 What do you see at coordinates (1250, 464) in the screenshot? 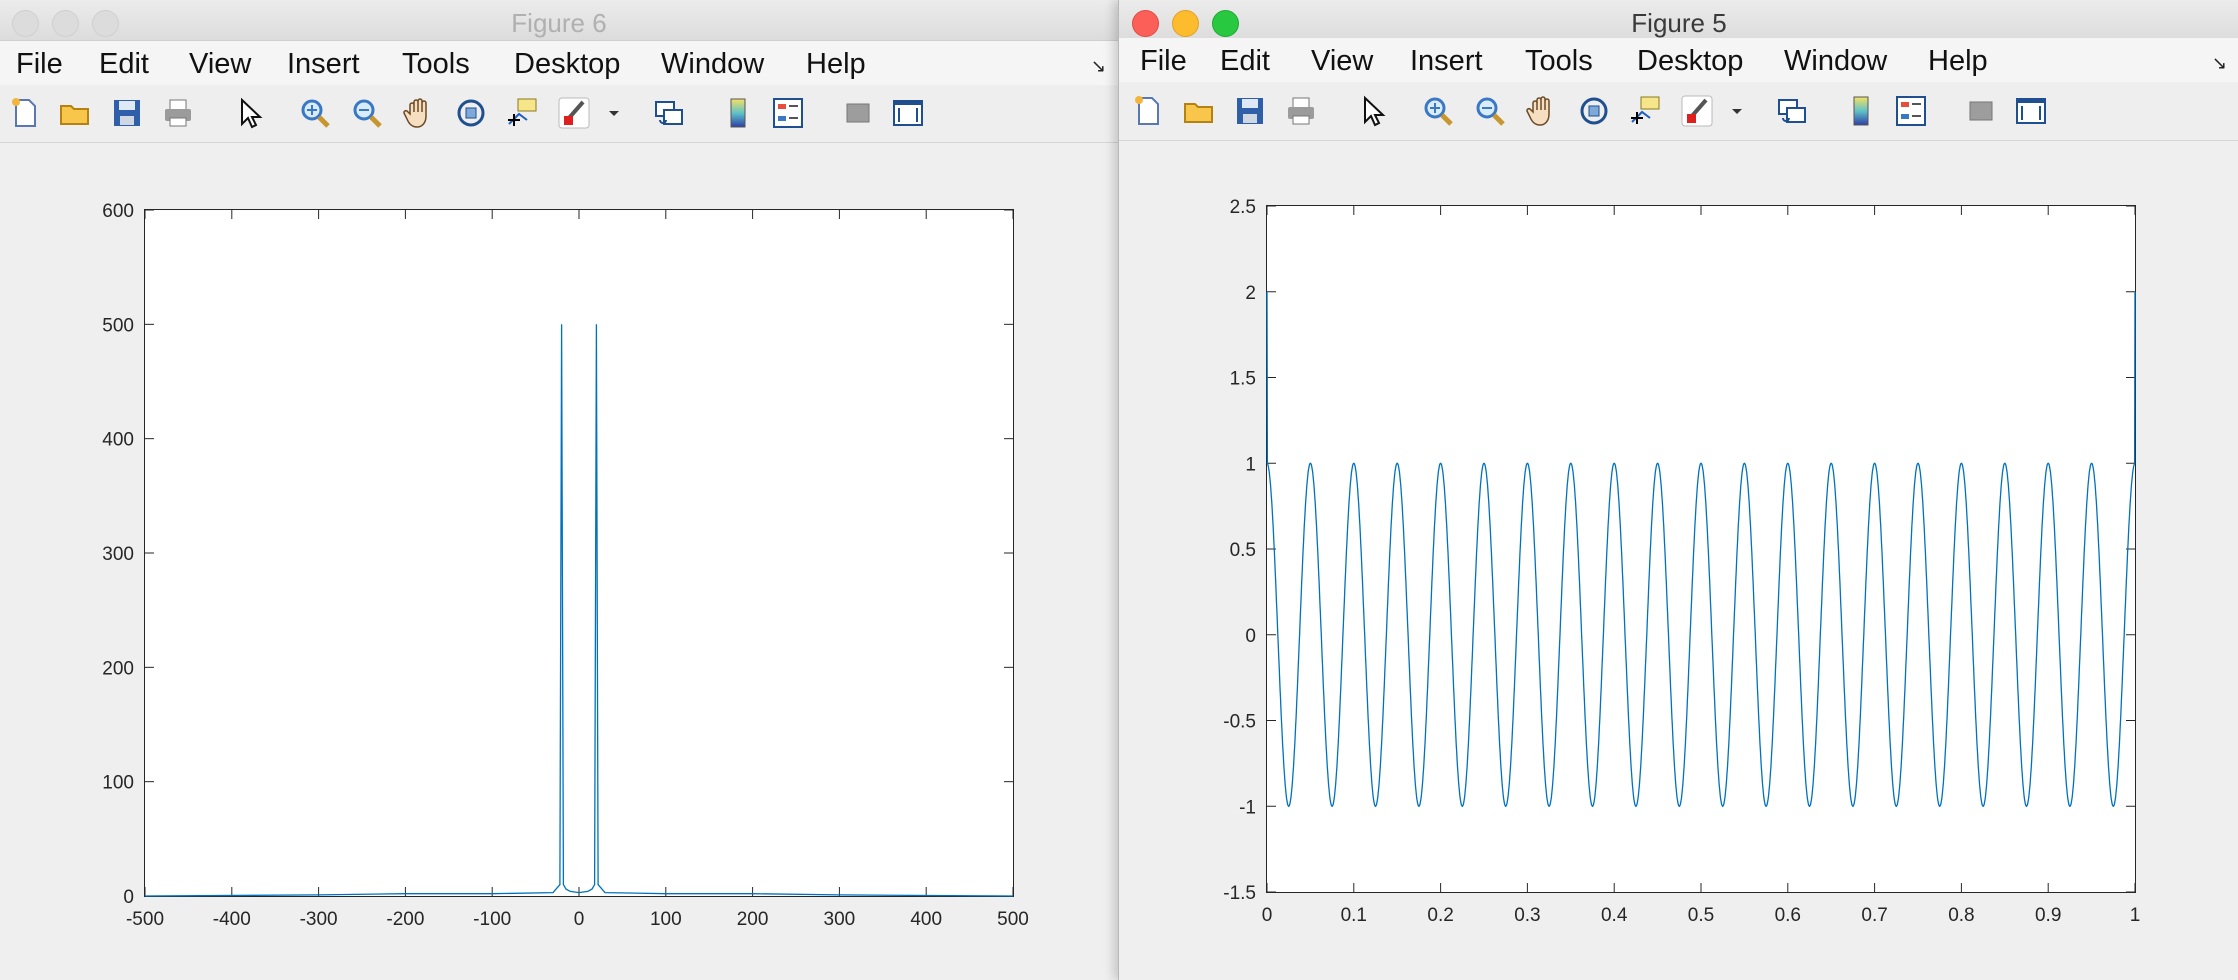
I see `y-tick-label: 1` at bounding box center [1250, 464].